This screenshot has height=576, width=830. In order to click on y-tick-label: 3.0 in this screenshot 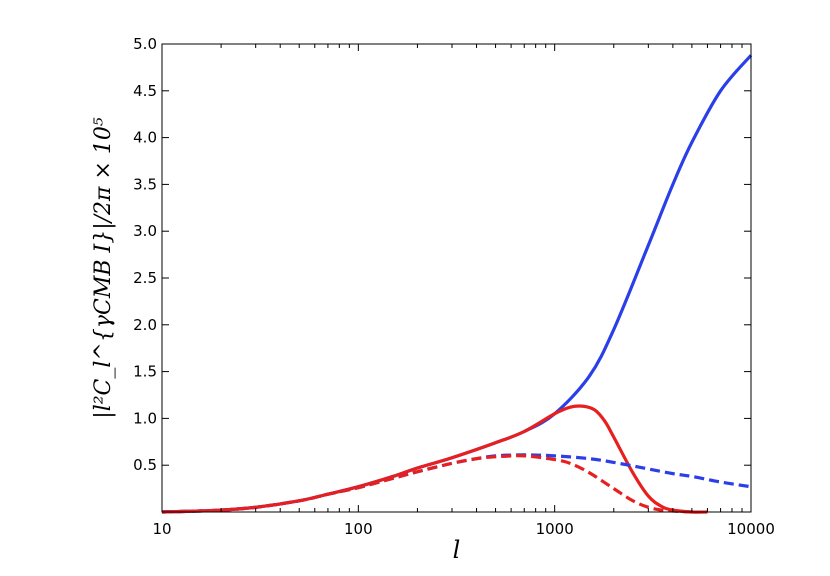, I will do `click(145, 231)`.